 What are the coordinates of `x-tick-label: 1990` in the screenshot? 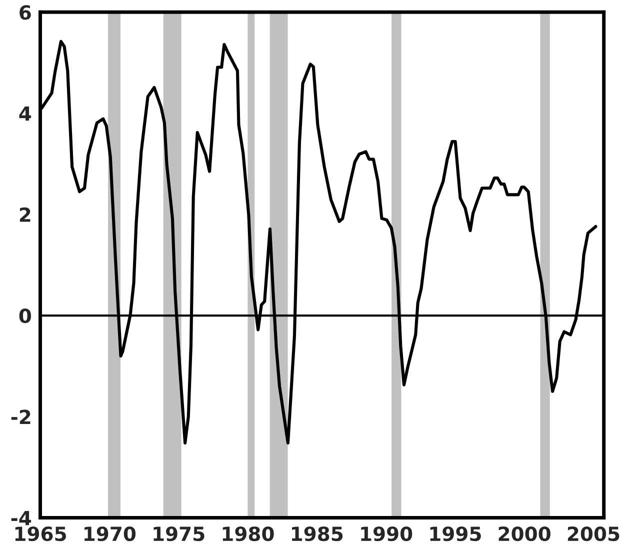 It's located at (386, 534).